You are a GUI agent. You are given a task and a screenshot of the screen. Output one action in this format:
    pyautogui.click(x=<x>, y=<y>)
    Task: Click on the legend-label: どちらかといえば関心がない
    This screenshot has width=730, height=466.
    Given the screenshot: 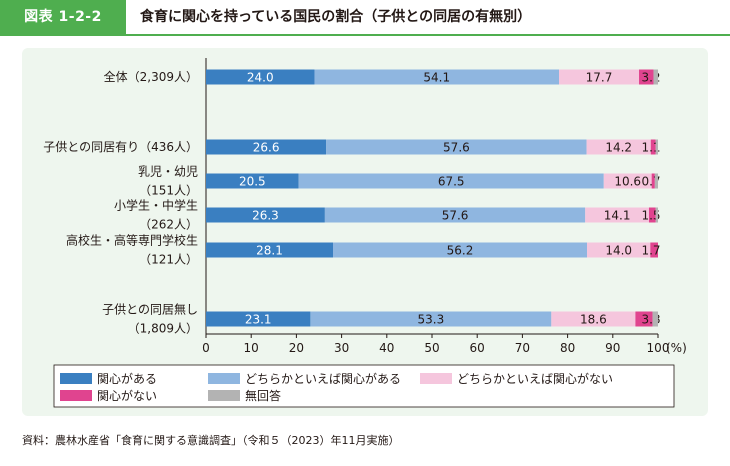 What is the action you would take?
    pyautogui.click(x=535, y=378)
    